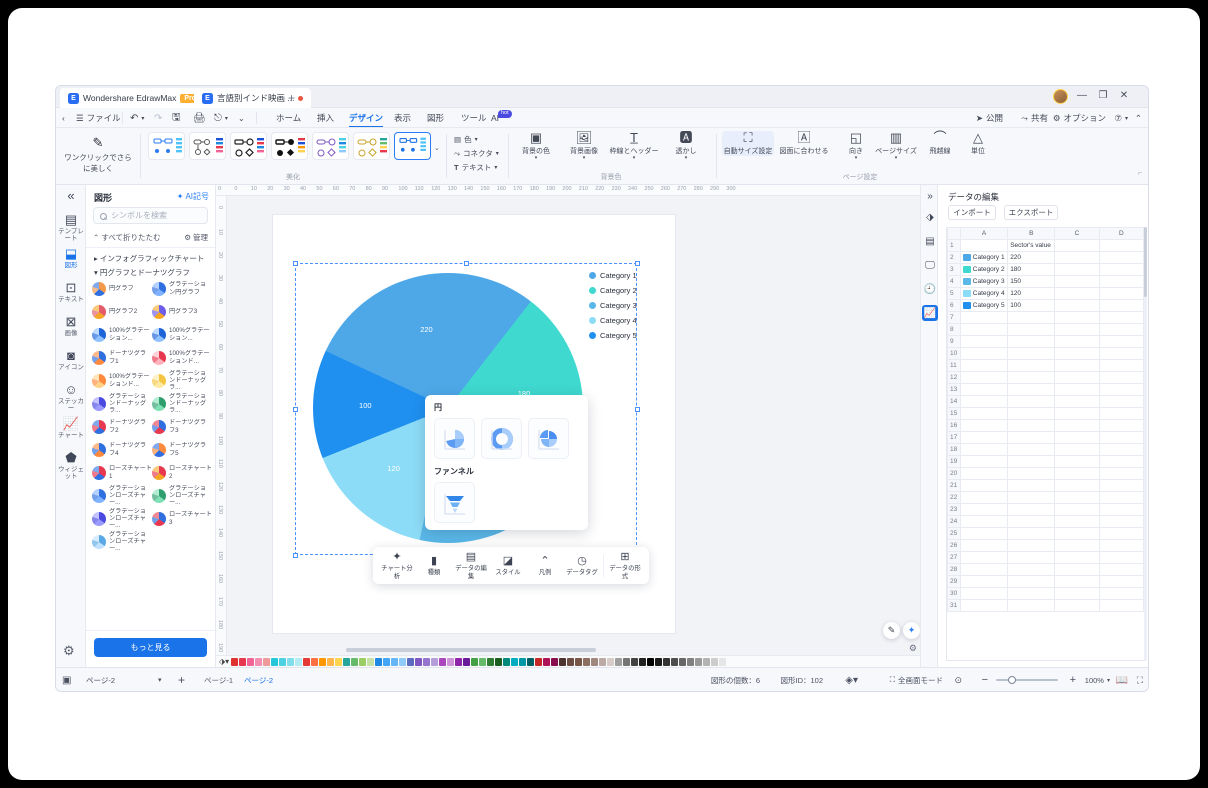  I want to click on cell-C22, so click(1077, 497).